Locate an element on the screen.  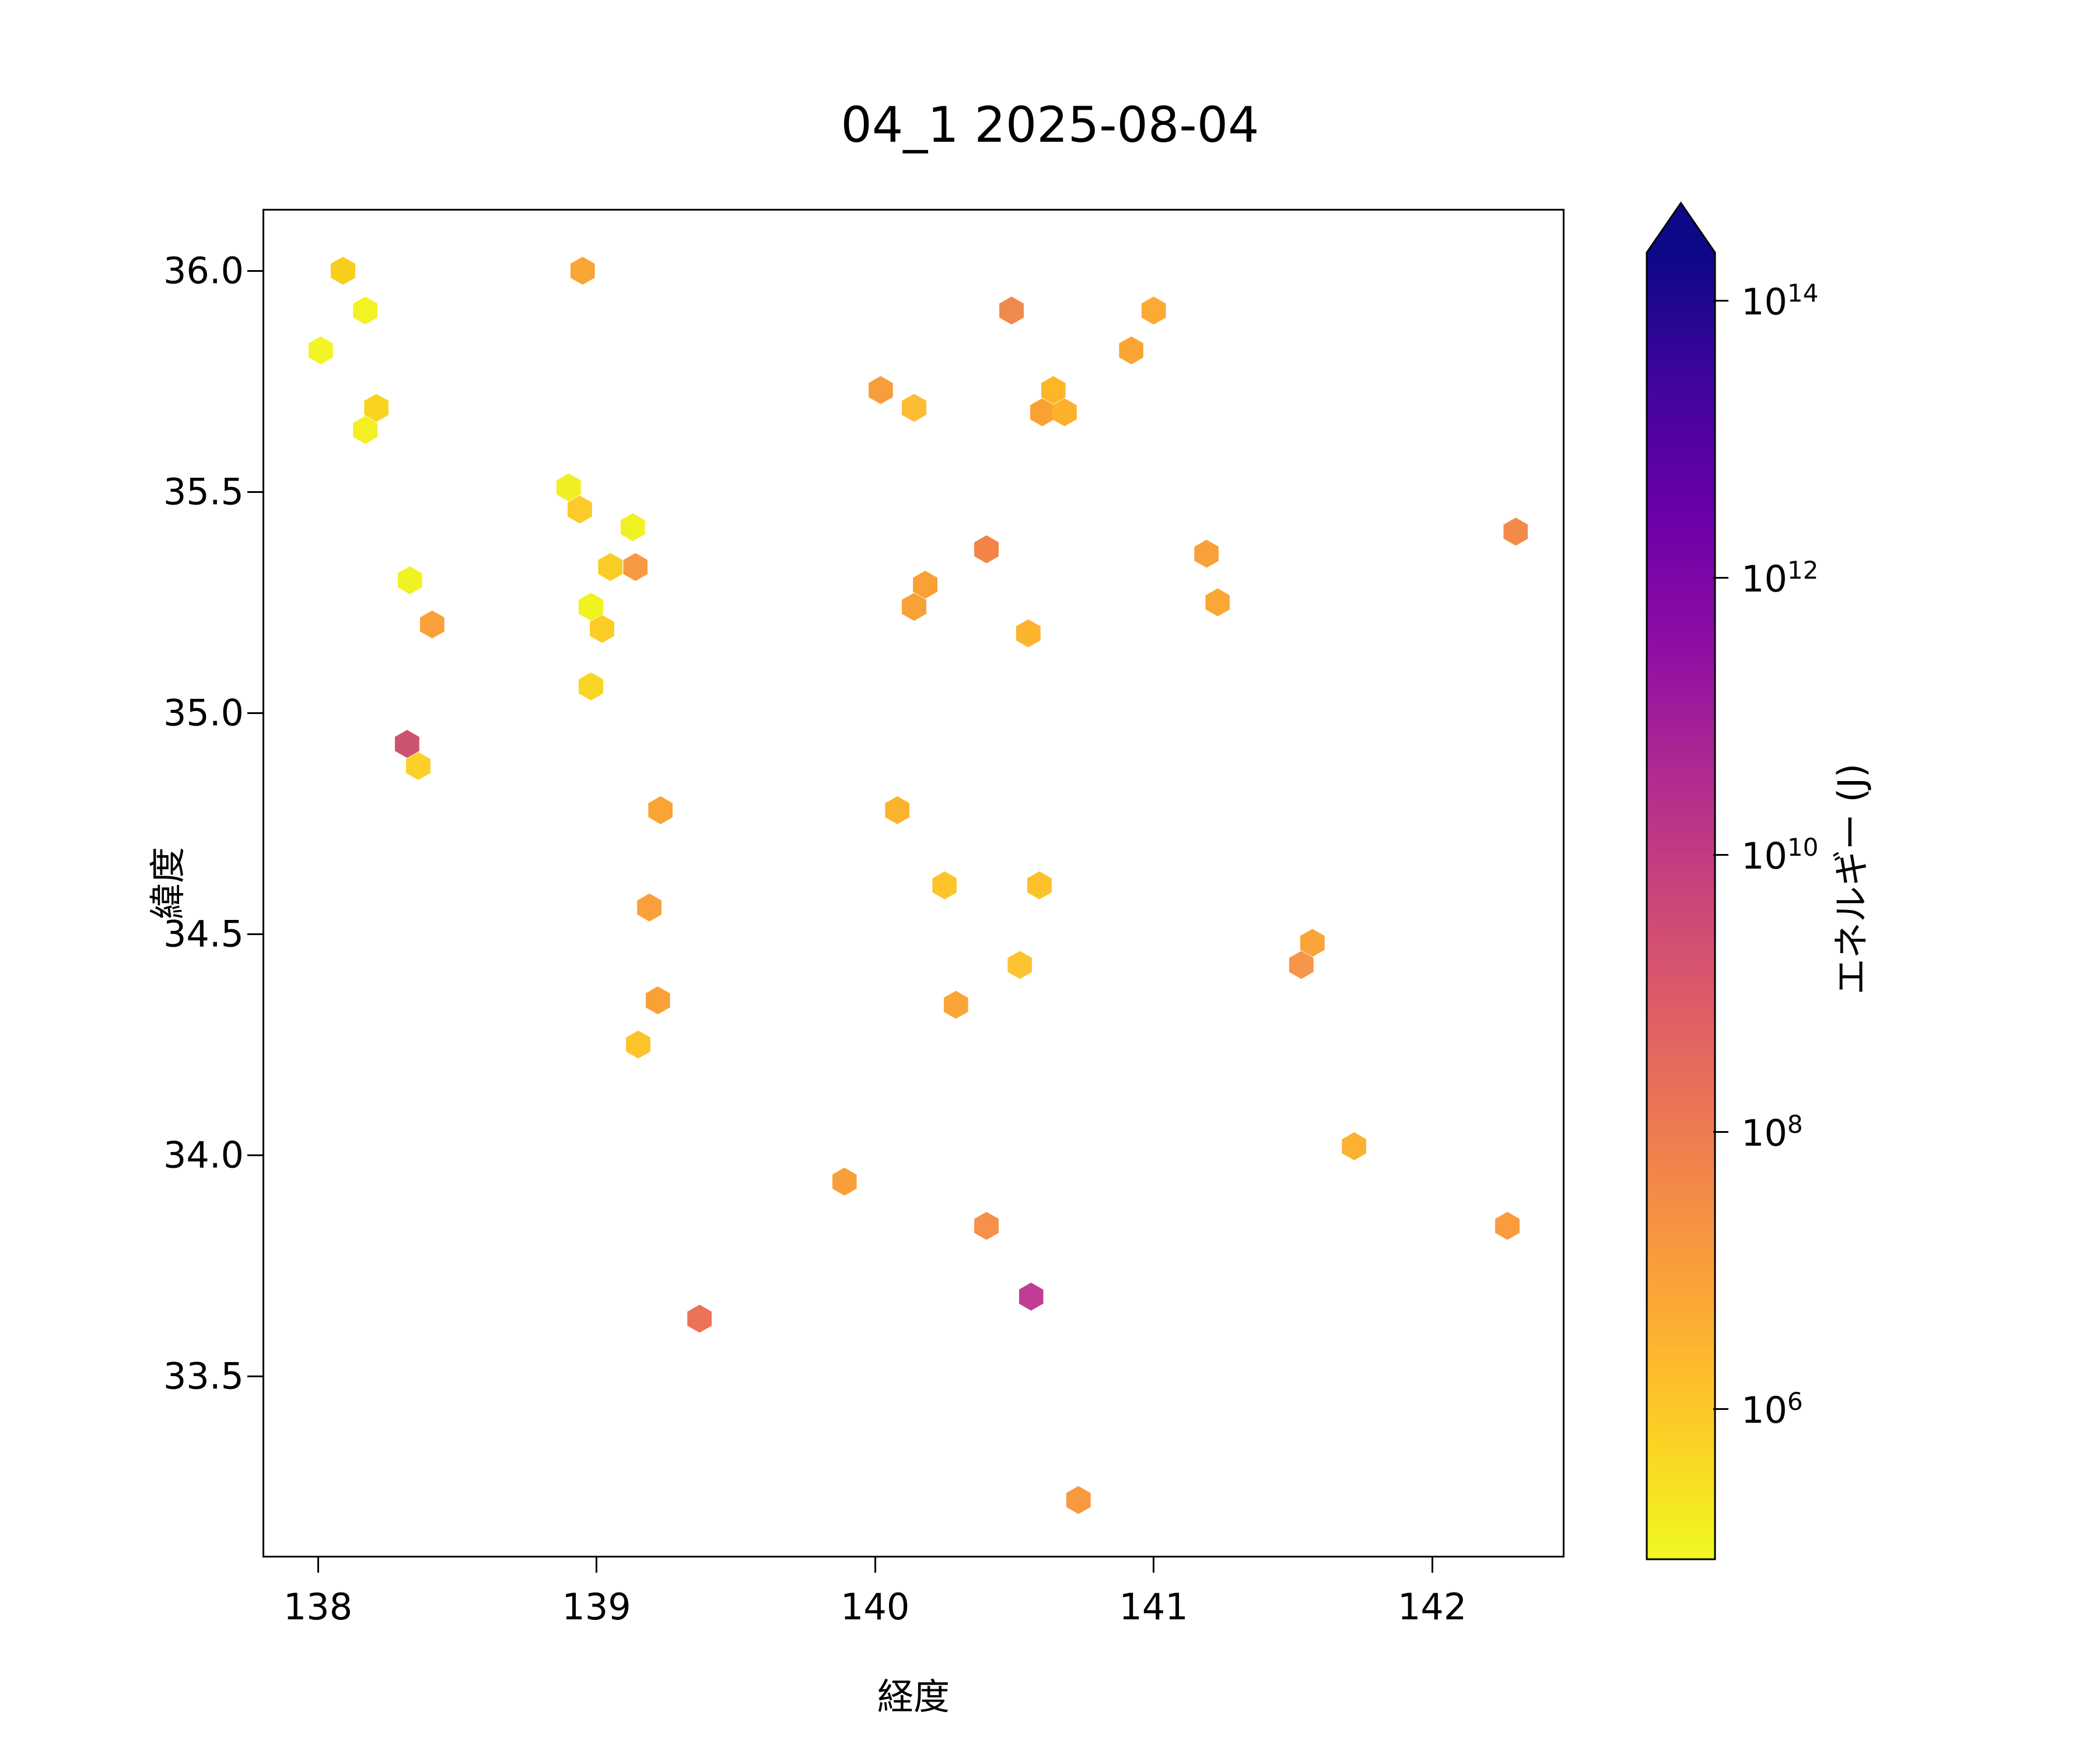
colorbar-tick-label: 10⁶ is located at coordinates (1772, 1409).